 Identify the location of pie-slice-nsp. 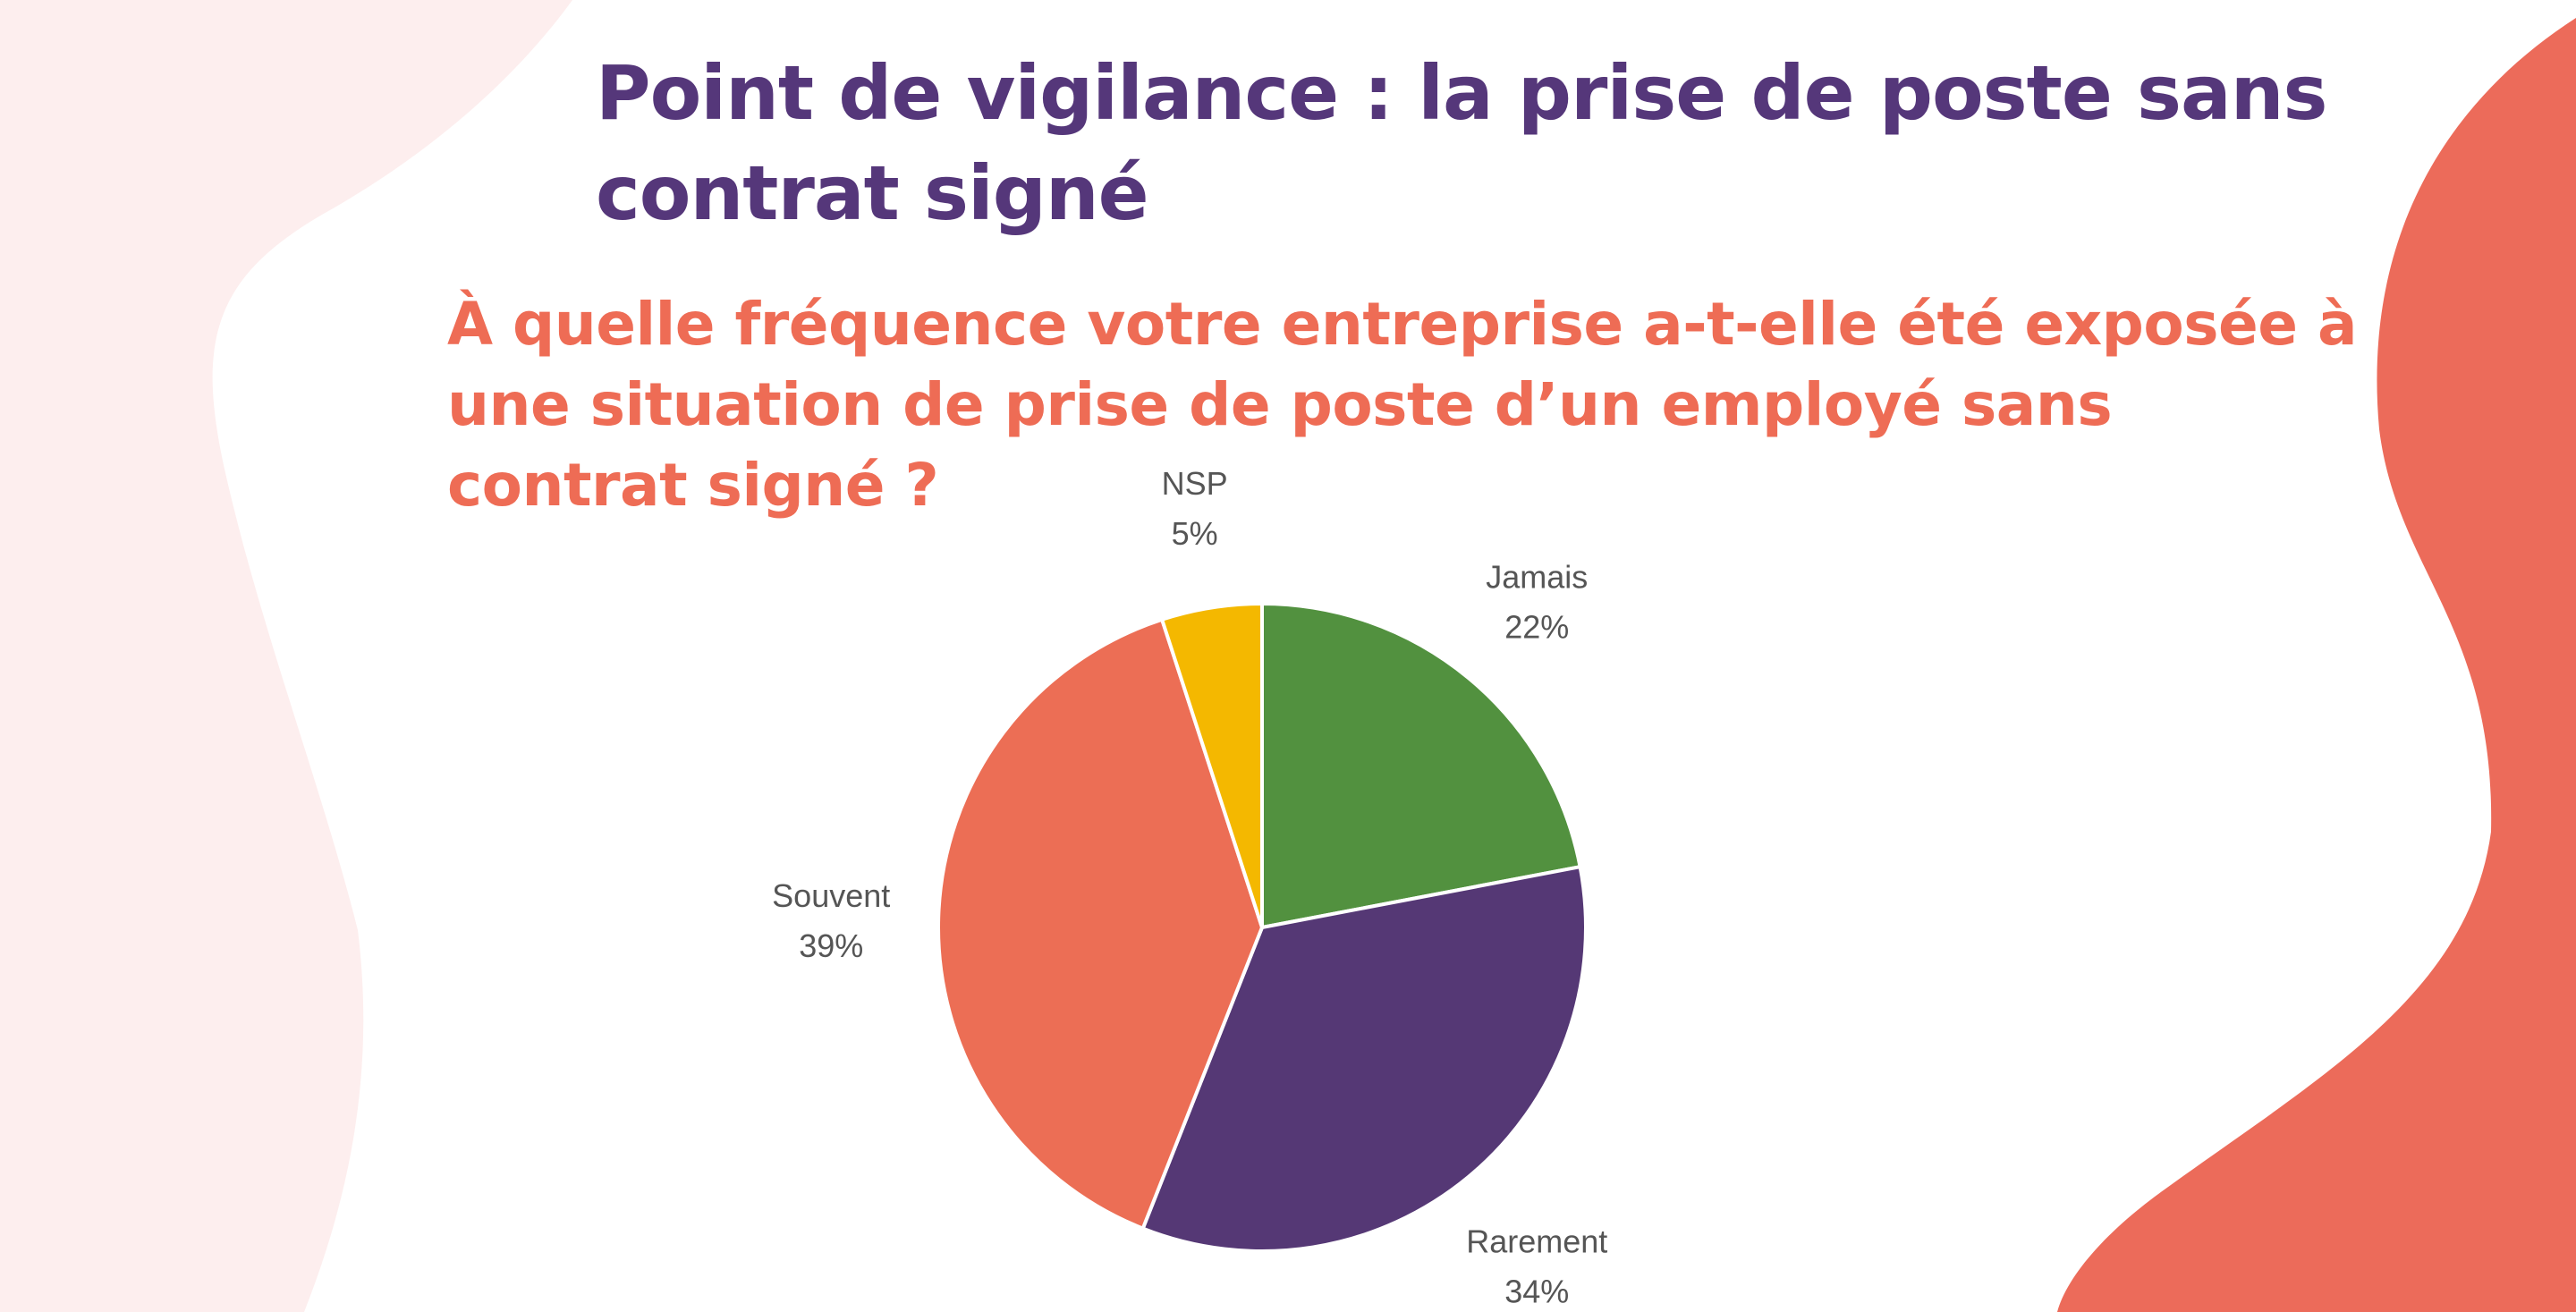
(1212, 766).